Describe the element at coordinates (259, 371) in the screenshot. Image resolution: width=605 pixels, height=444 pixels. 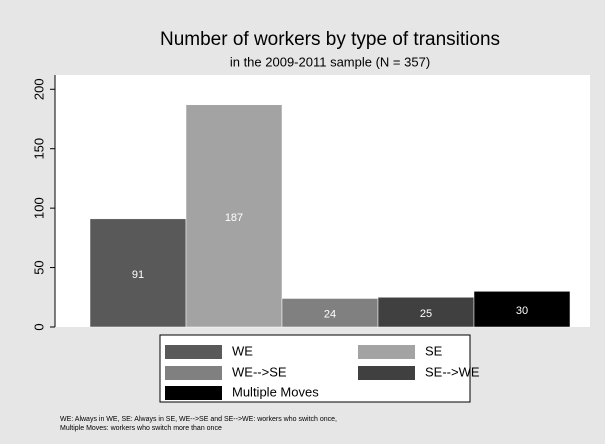
I see `legend-label: WE-->SE` at that location.